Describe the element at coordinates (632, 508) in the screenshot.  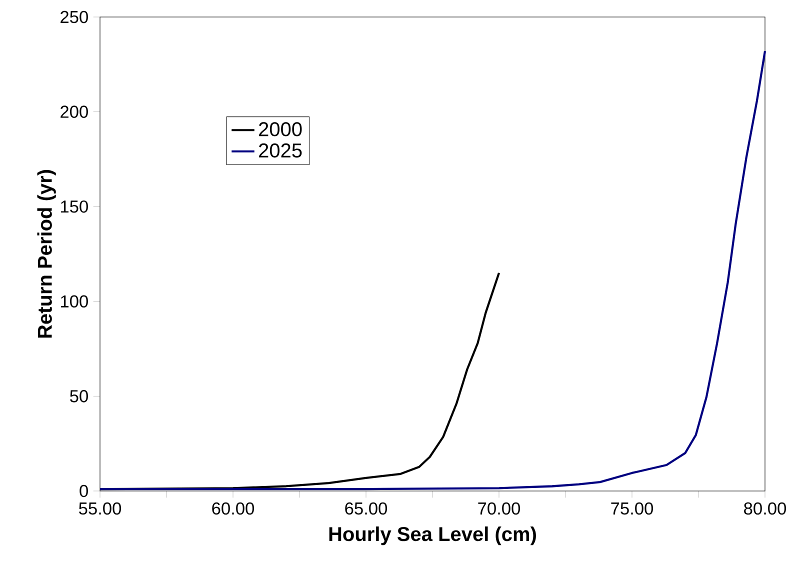
I see `x-tick-label: 75.00` at that location.